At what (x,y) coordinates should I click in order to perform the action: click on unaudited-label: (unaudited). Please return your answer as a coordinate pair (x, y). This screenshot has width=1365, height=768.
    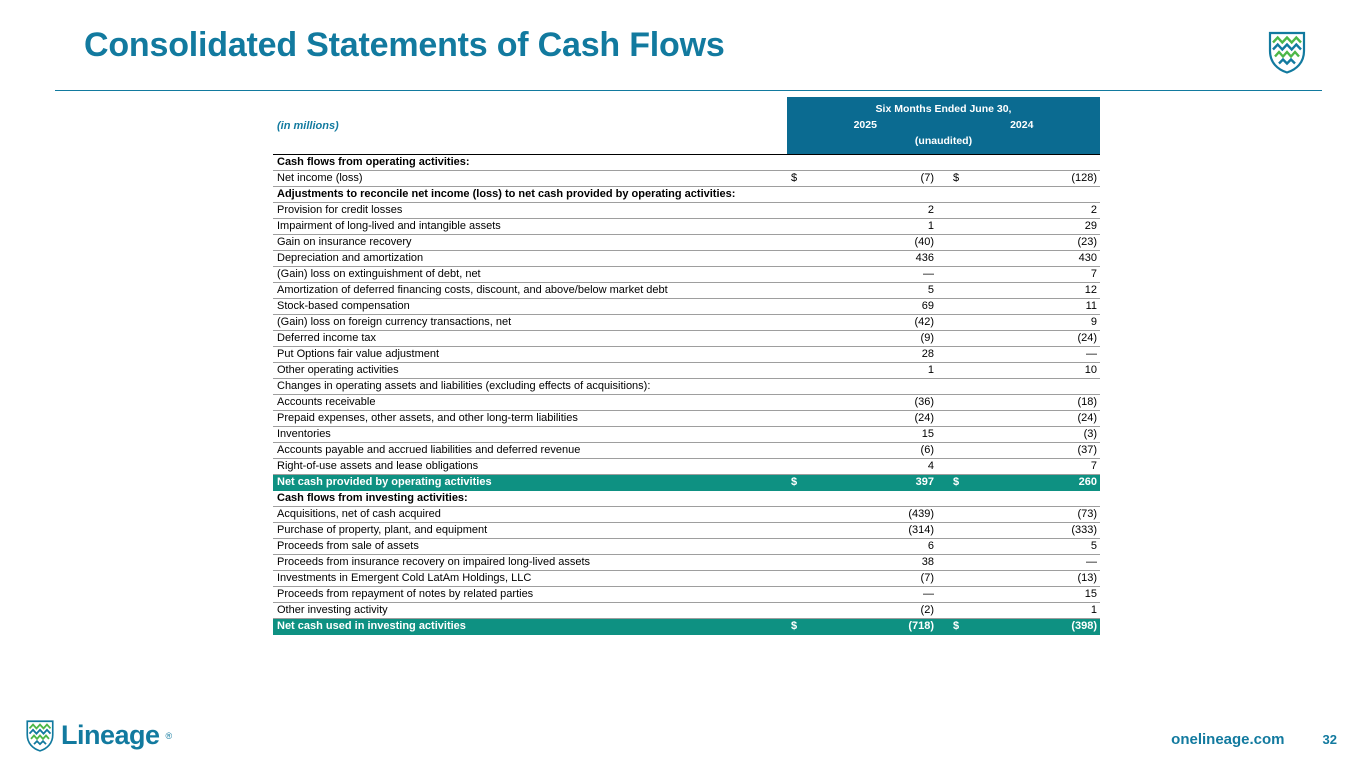
    Looking at the image, I should click on (943, 141).